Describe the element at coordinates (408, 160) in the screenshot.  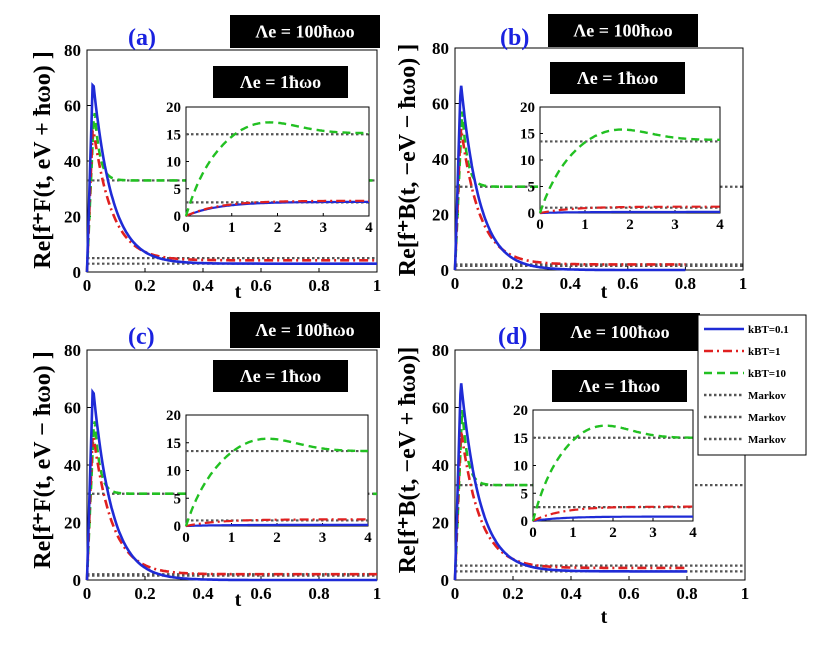
I see `y-axis-label: Re[f⁺B(t, −eV − ħωo) ]` at that location.